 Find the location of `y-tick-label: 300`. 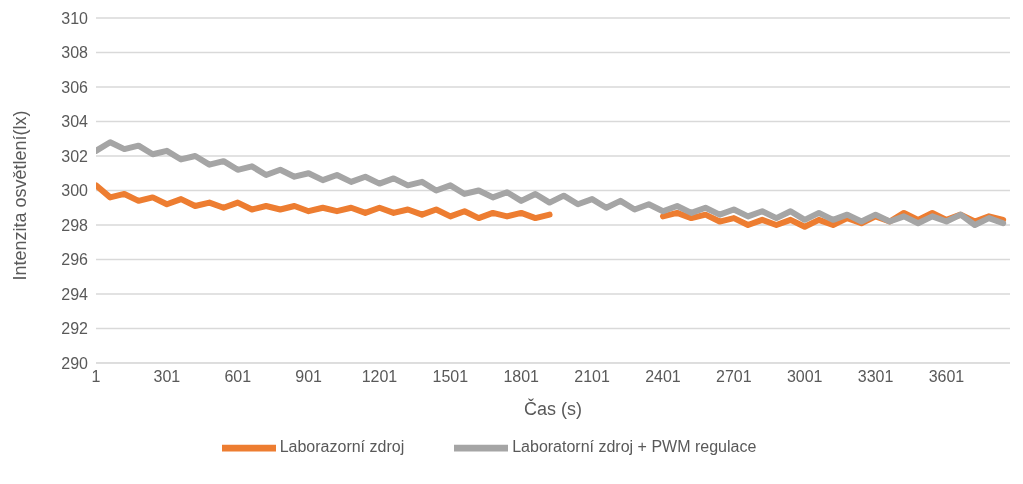

y-tick-label: 300 is located at coordinates (75, 191).